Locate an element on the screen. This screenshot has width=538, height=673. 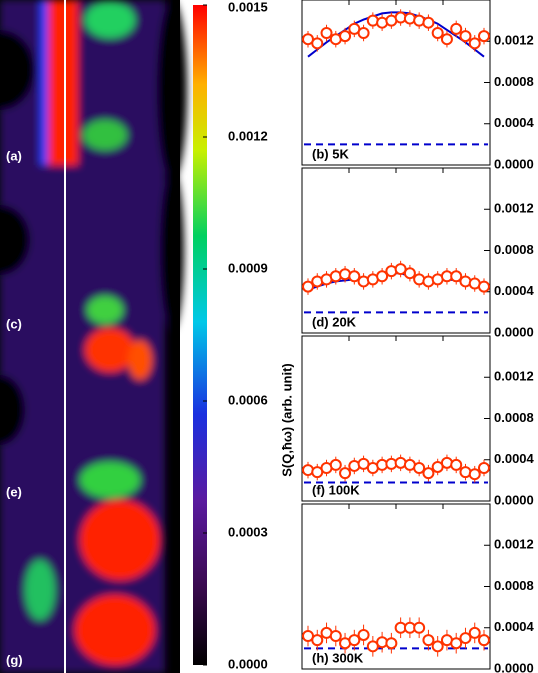
colorbar-tick-label: 0.0012 is located at coordinates (248, 135).